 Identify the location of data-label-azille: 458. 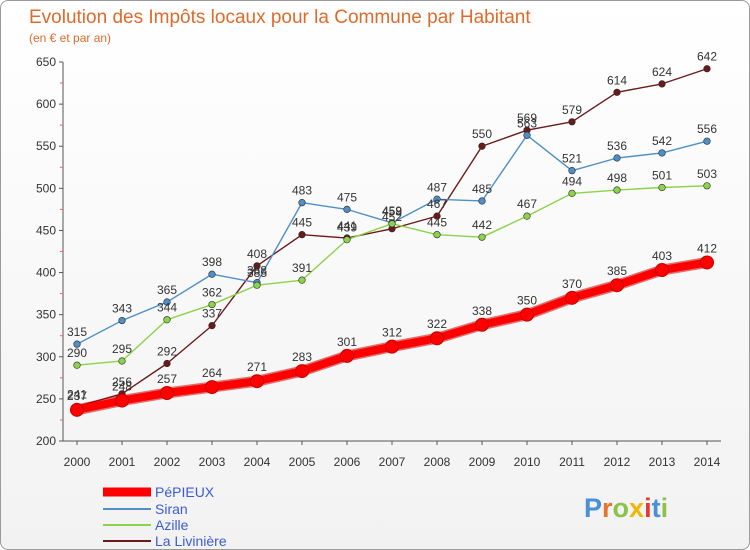
(392, 212).